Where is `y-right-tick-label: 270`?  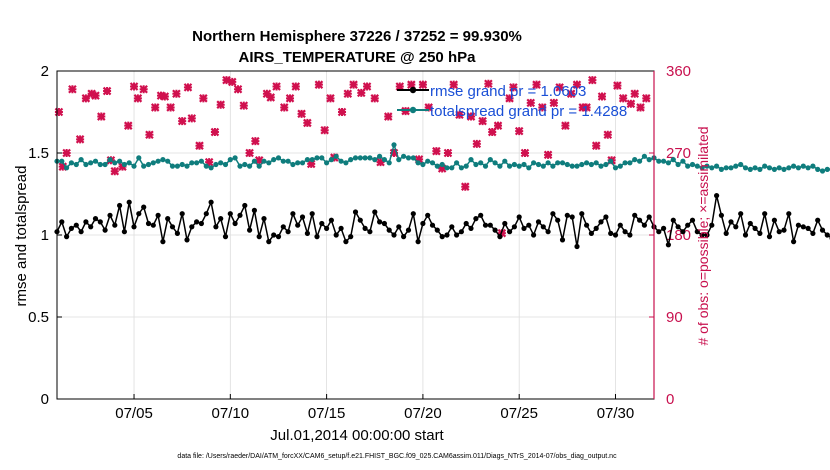
y-right-tick-label: 270 is located at coordinates (678, 153).